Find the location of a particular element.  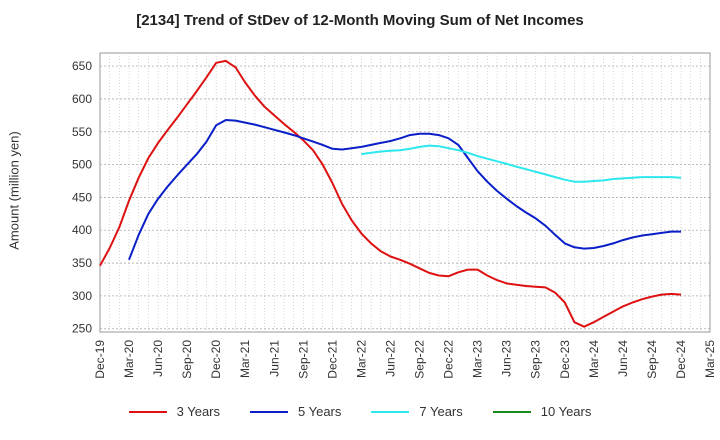

legend-item: 10 Years is located at coordinates (542, 411).